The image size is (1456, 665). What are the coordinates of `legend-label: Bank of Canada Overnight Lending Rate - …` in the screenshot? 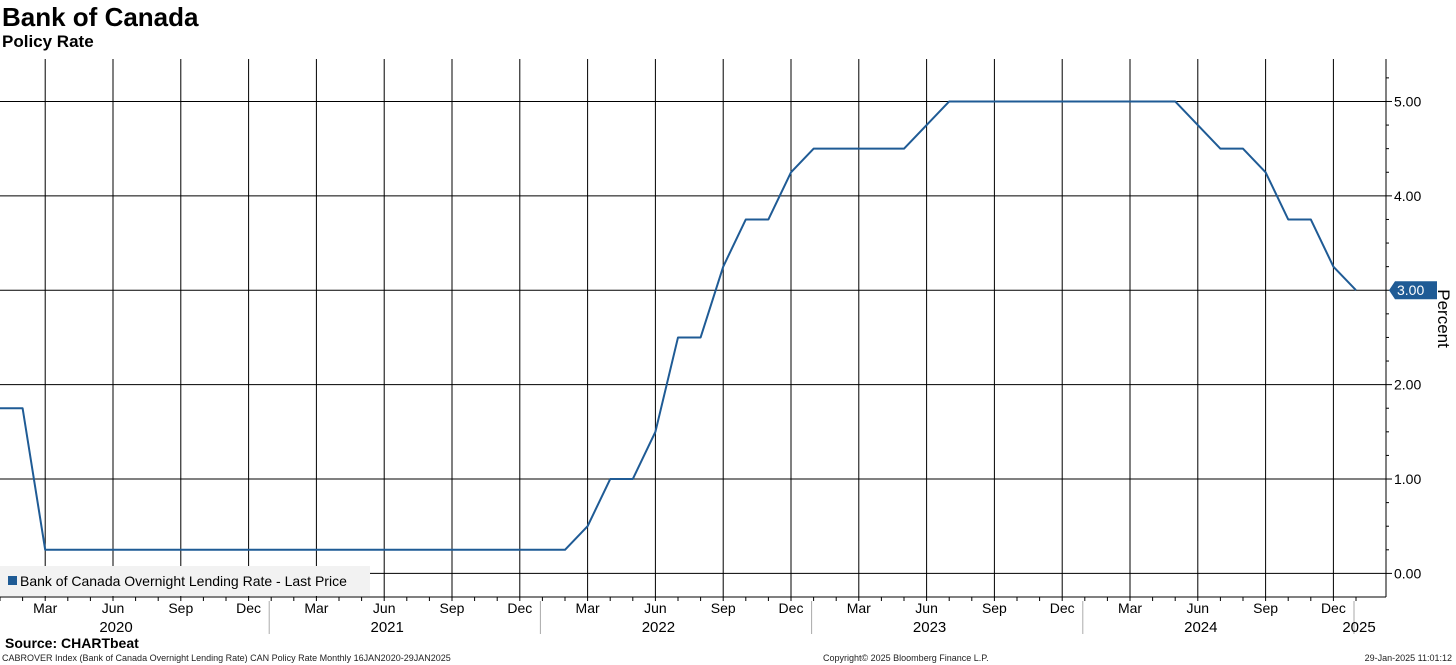 It's located at (183, 581).